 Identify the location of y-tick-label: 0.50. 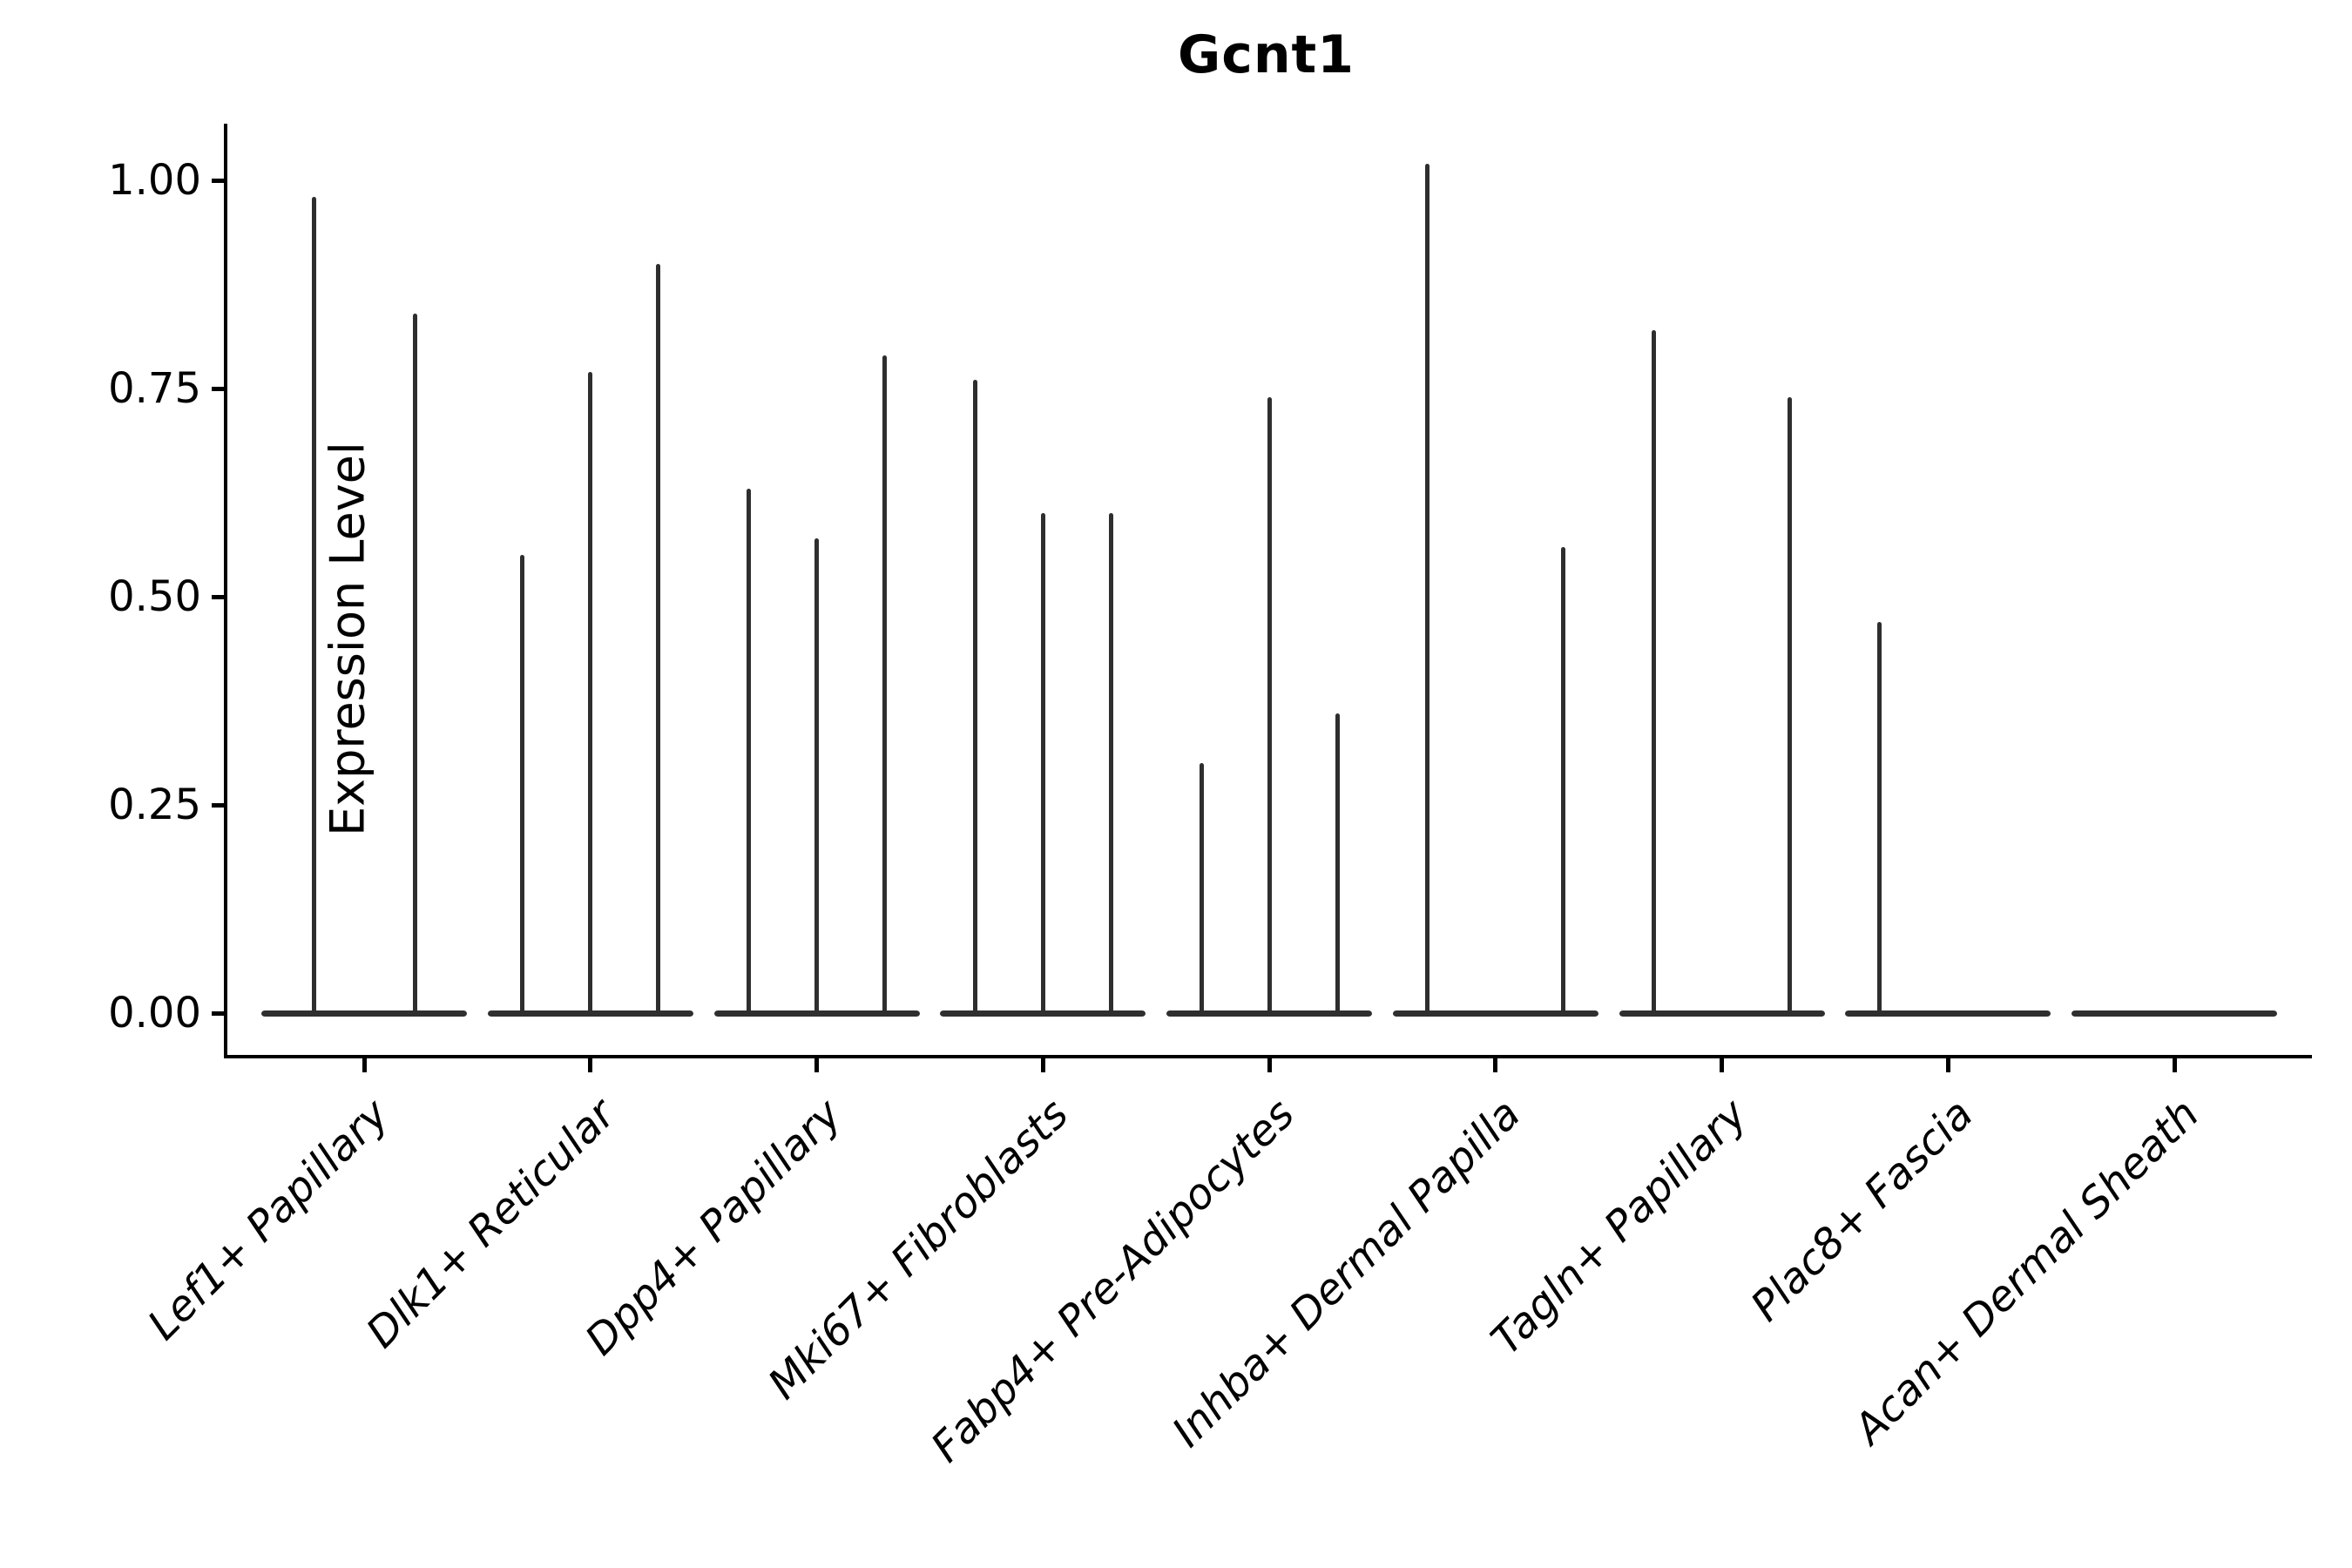
(154, 596).